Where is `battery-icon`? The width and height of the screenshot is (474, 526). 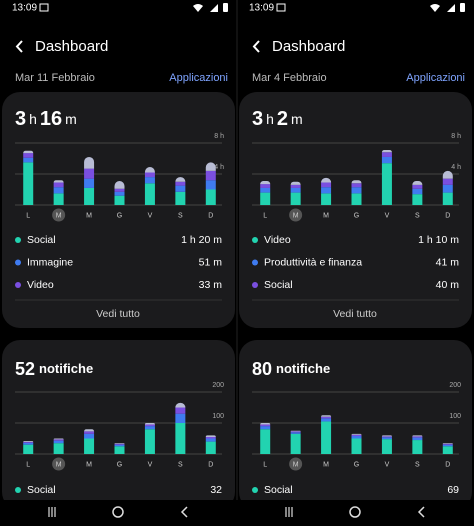 battery-icon is located at coordinates (225, 7).